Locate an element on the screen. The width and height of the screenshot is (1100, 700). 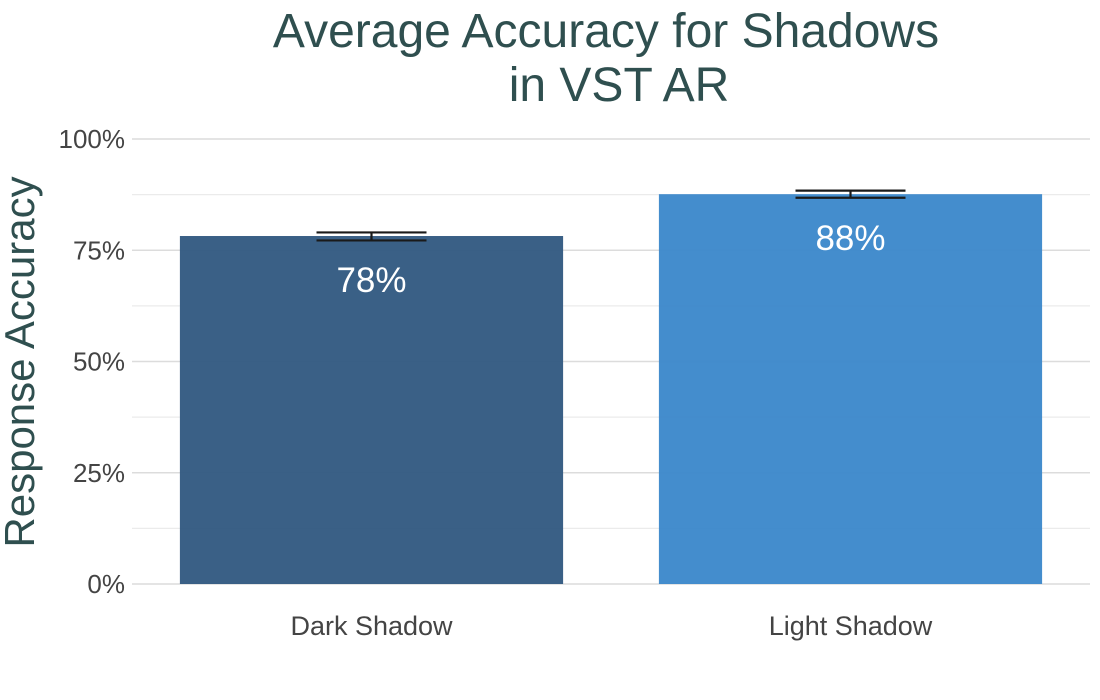
y-tick-label: 0% is located at coordinates (106, 584).